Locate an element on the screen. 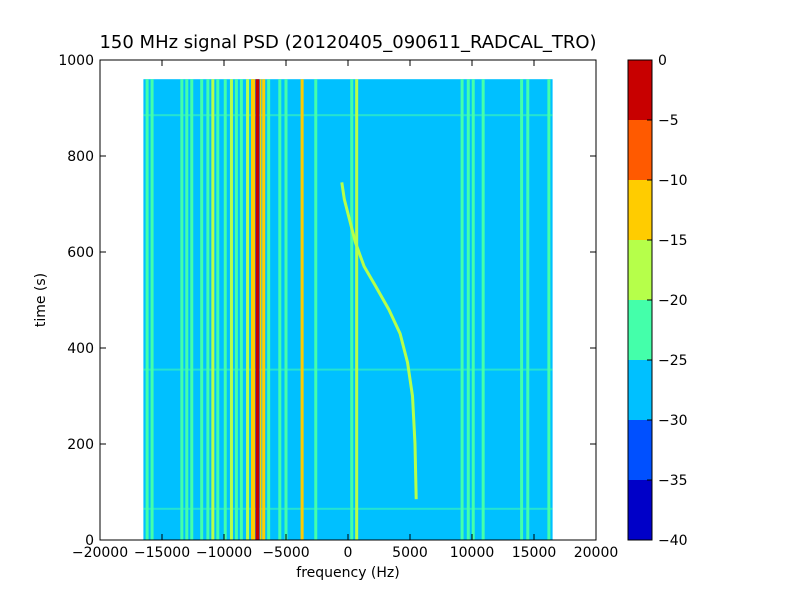 The width and height of the screenshot is (800, 600). y-tick-label: 600 is located at coordinates (80, 253).